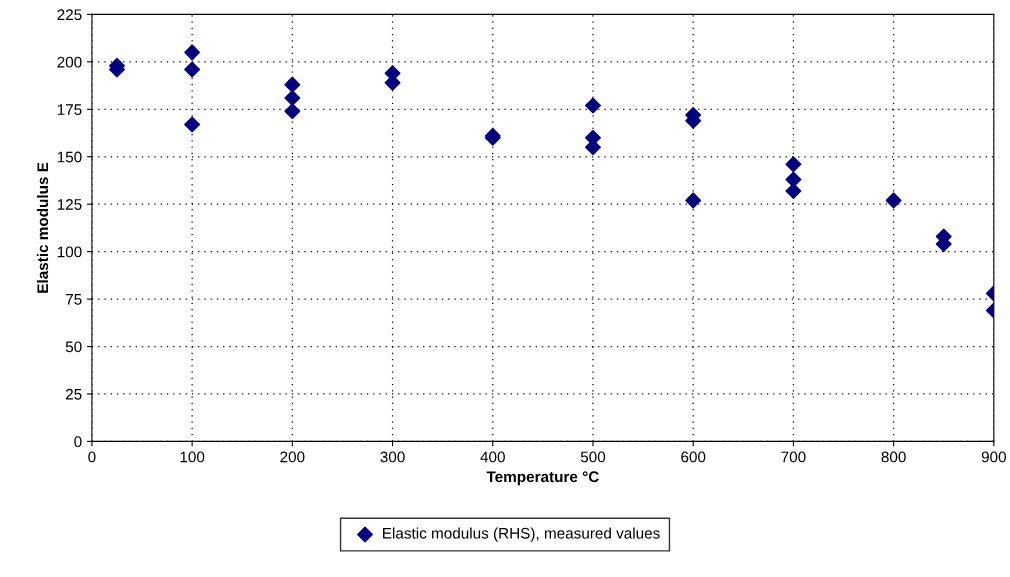  What do you see at coordinates (492, 457) in the screenshot?
I see `x-tick-label: 400` at bounding box center [492, 457].